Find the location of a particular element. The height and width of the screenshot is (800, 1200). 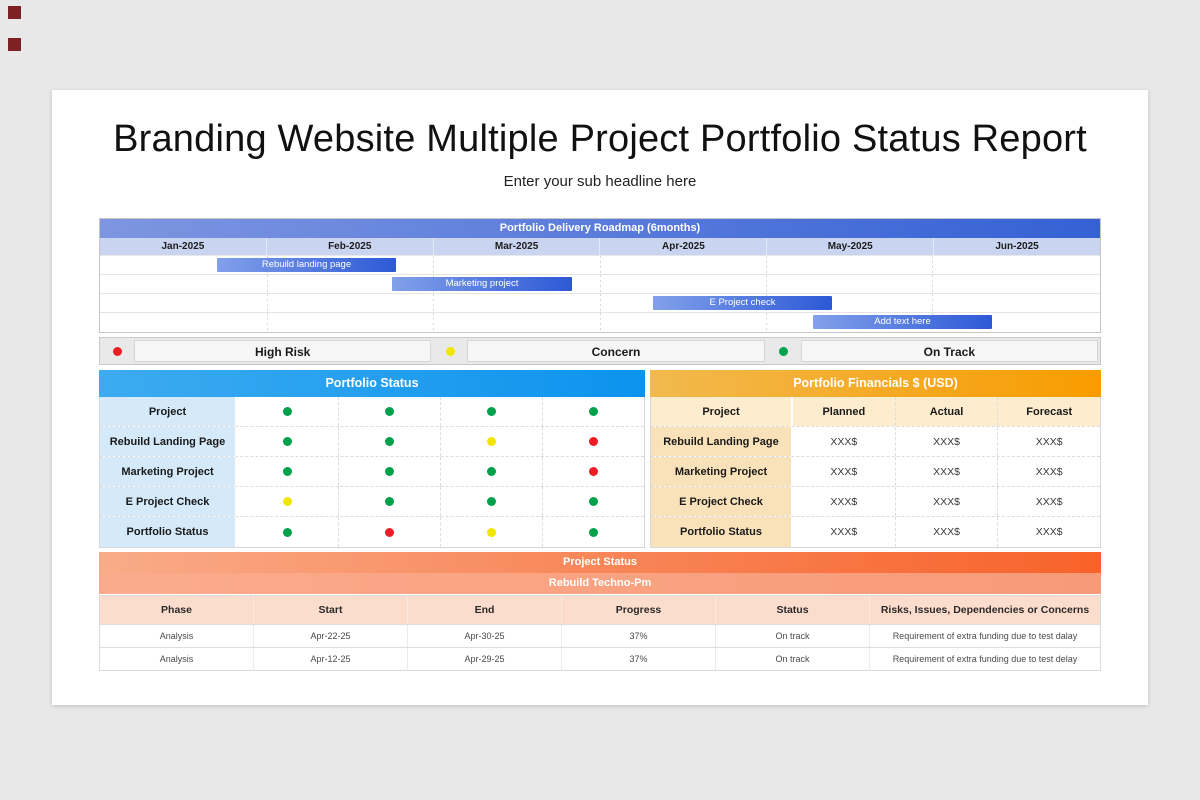

phase-cell: Analysis is located at coordinates (177, 636).